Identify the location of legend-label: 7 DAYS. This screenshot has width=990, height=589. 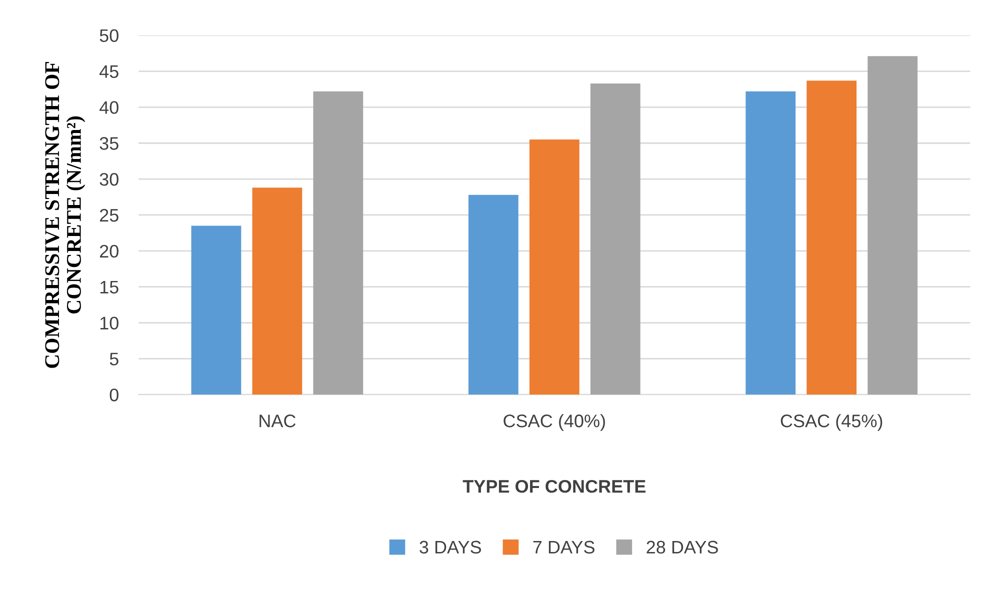
(563, 547).